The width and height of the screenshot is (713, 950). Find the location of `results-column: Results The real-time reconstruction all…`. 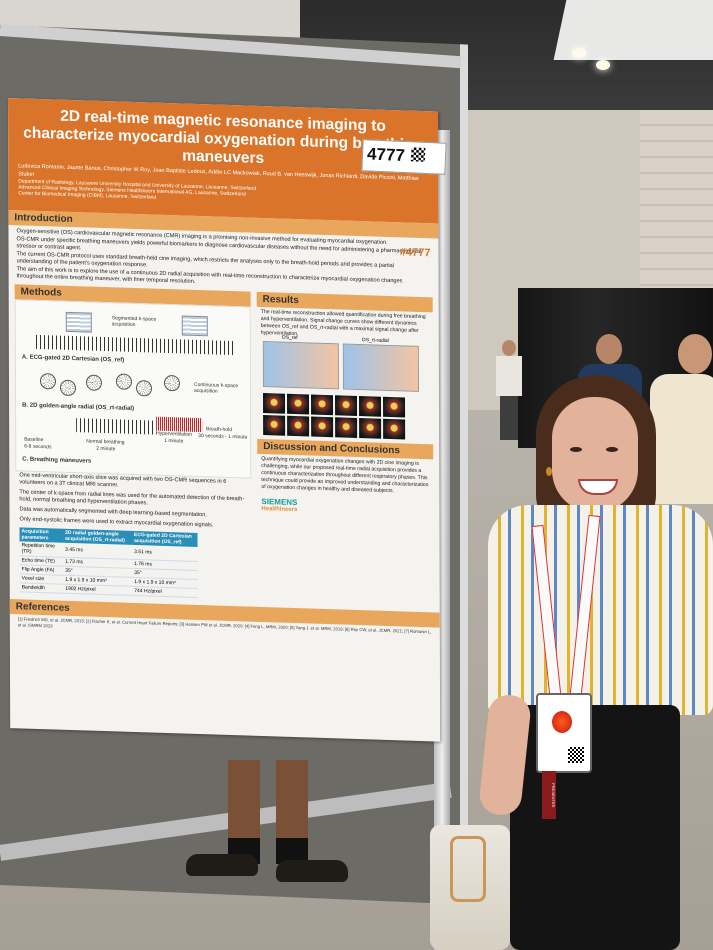

results-column: Results The real-time reconstruction all… is located at coordinates (345, 450).